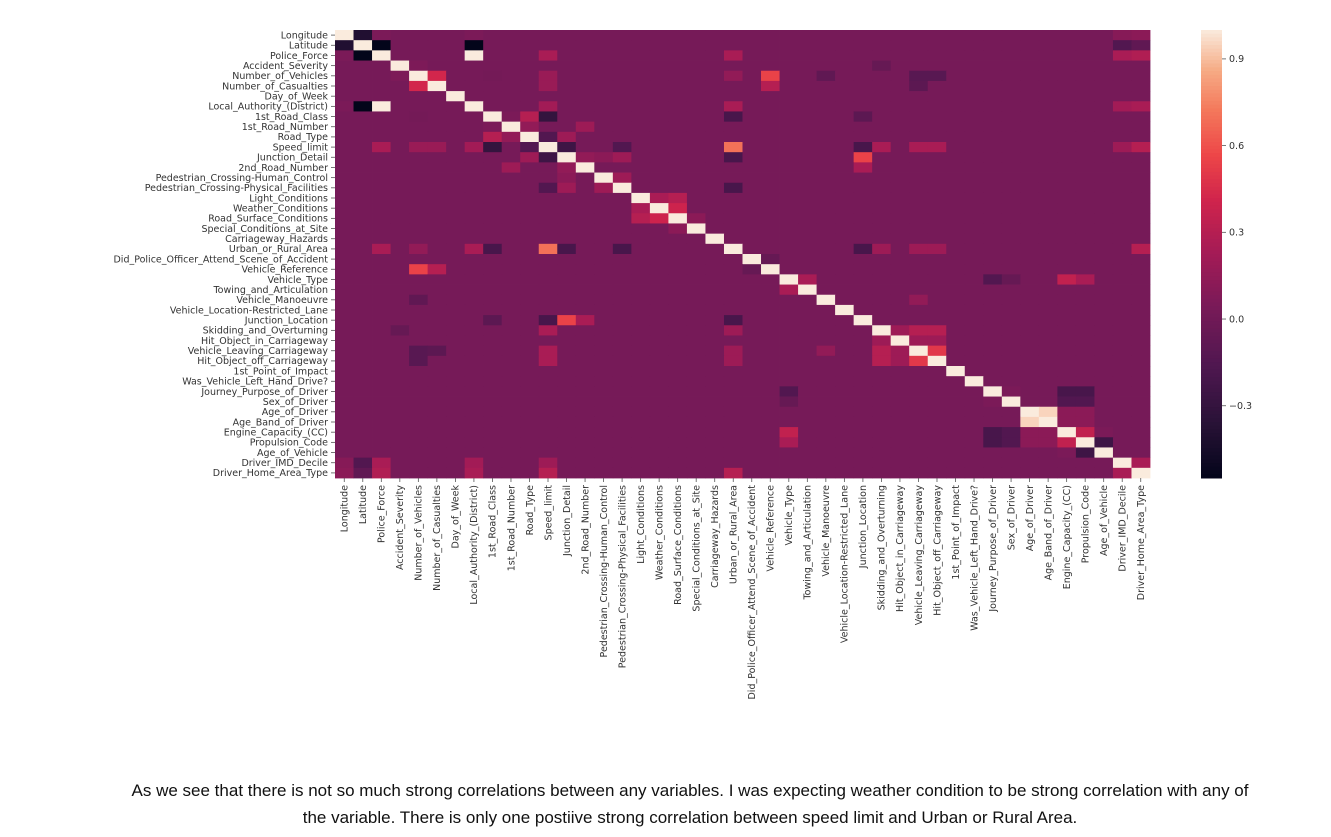  What do you see at coordinates (1030, 518) in the screenshot?
I see `x-tick-label: Age_of_Driver` at bounding box center [1030, 518].